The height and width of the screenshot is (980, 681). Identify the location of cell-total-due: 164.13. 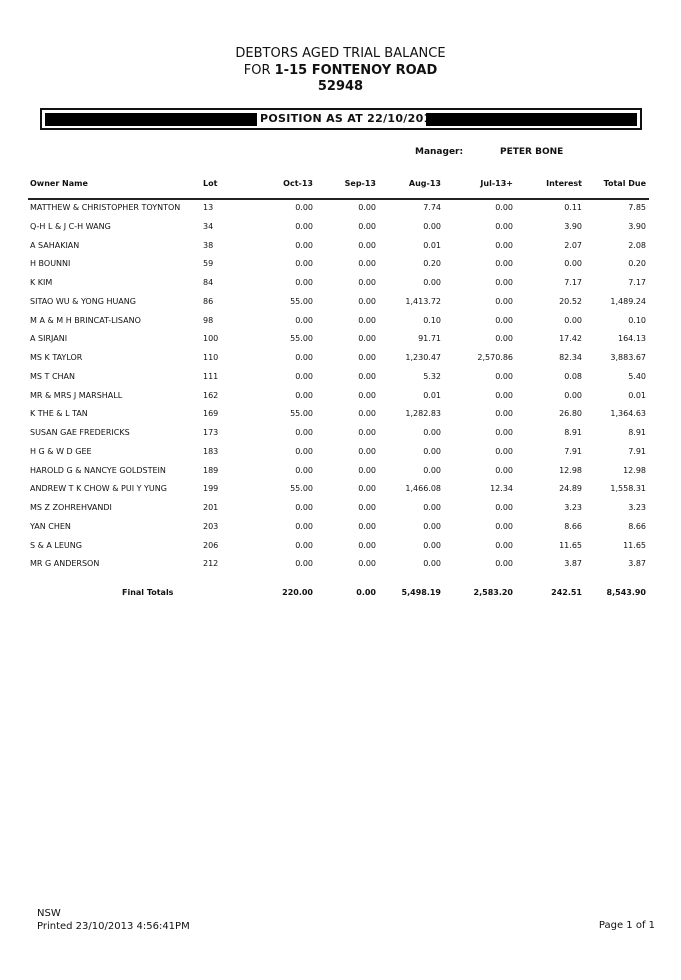
(632, 339).